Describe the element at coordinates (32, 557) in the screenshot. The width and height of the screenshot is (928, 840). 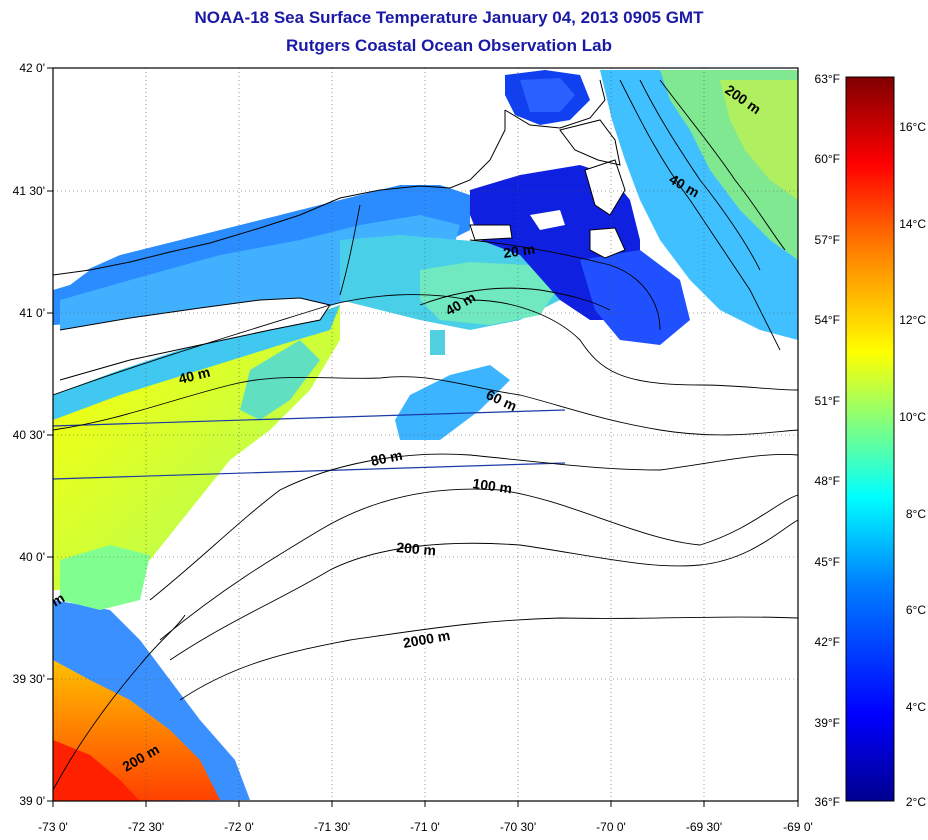
I see `lat-label: 40 0'` at that location.